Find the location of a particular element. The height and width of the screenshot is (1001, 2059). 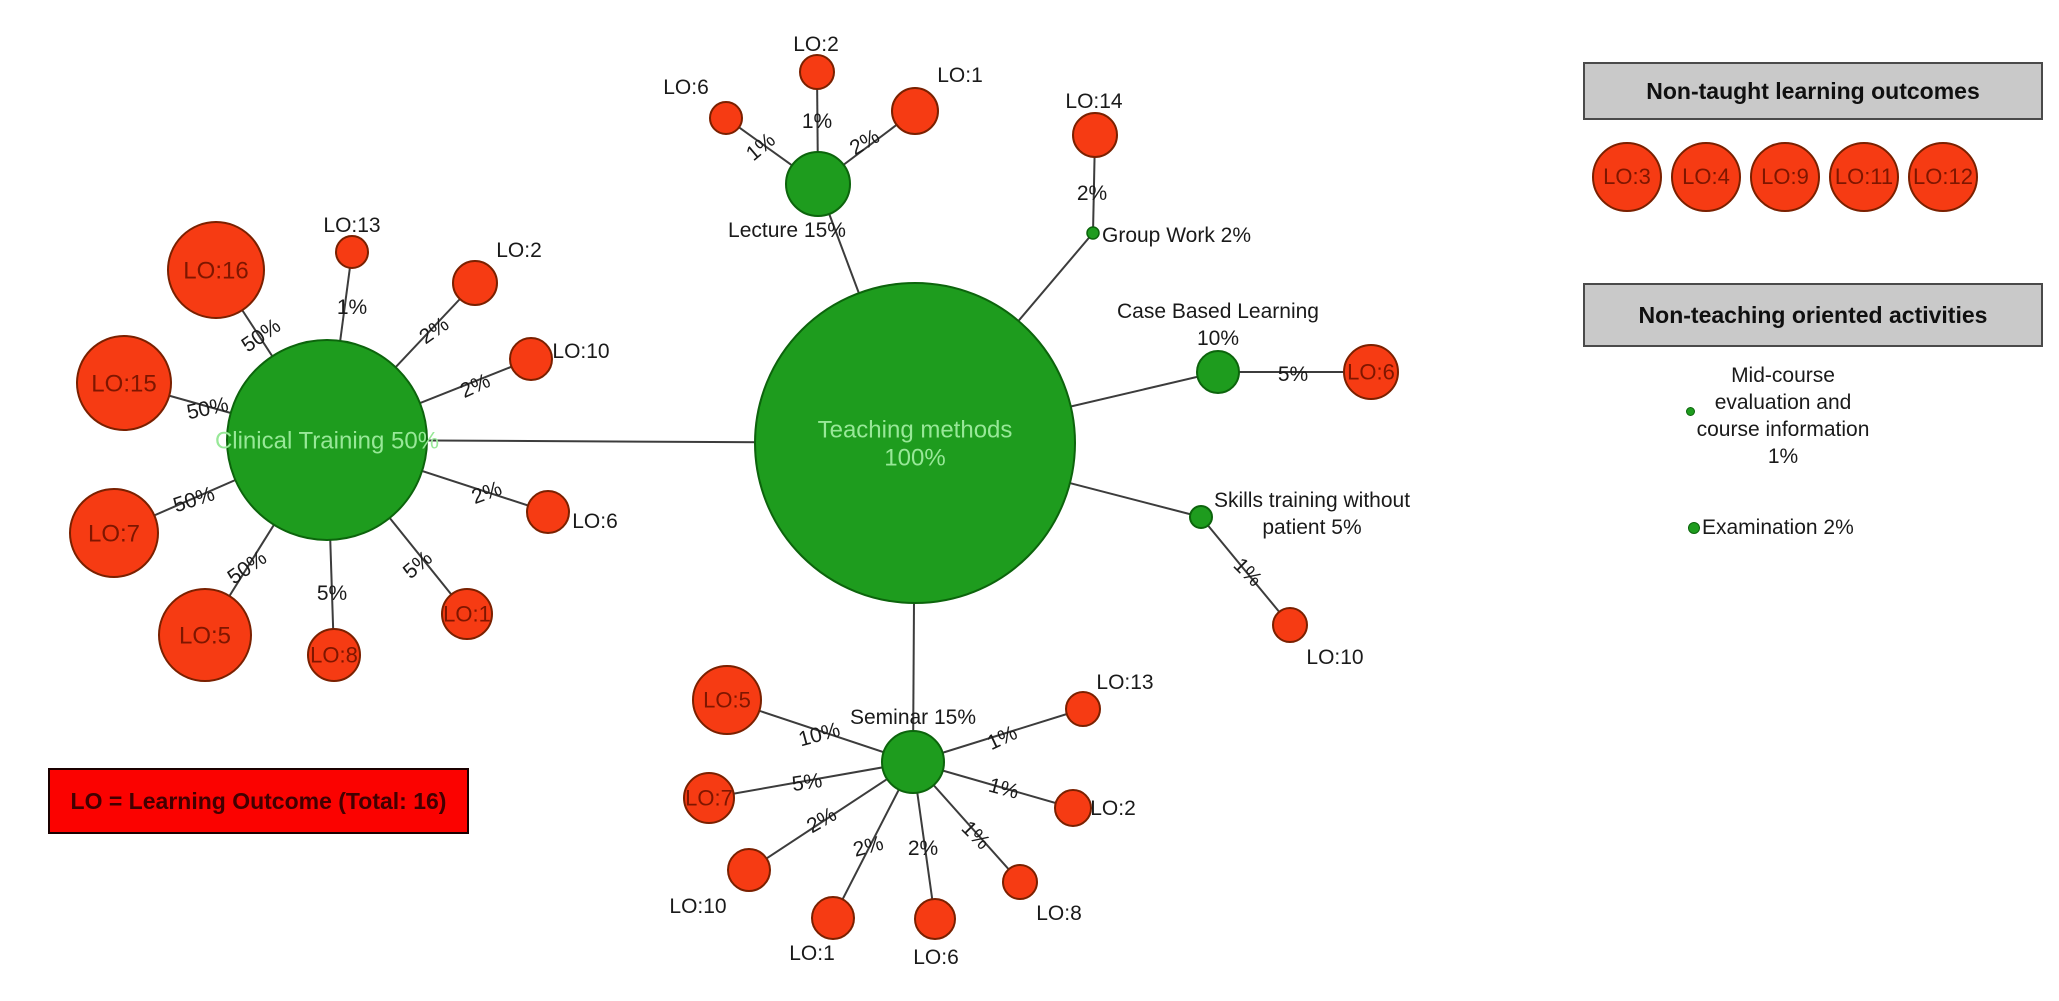

node-seminar is located at coordinates (913, 762).